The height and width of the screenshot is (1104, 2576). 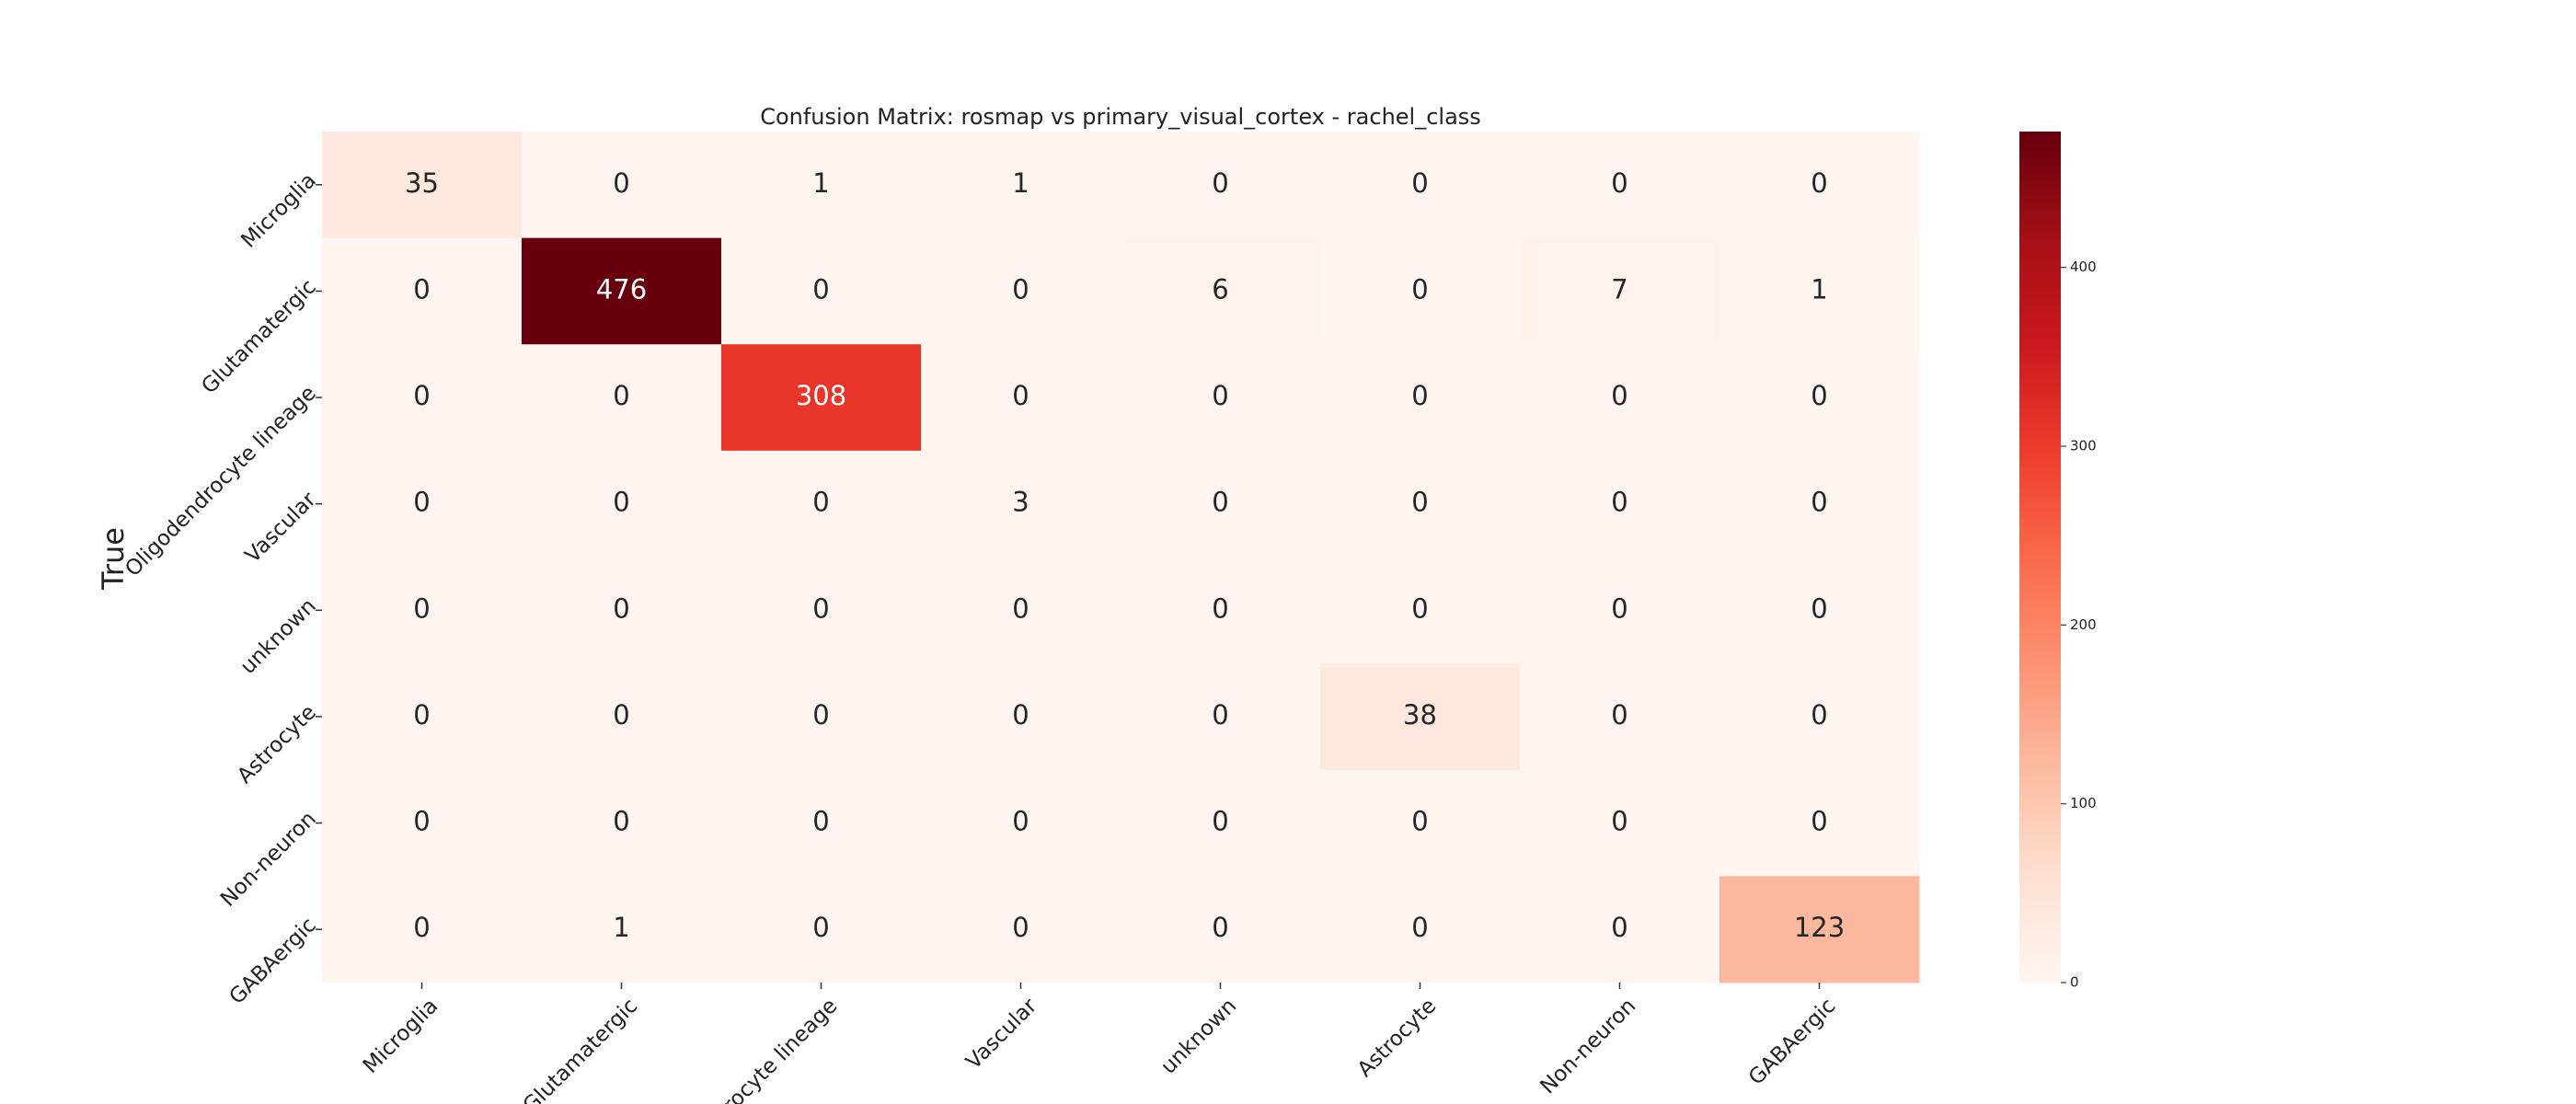 What do you see at coordinates (2040, 557) in the screenshot?
I see `colorbar` at bounding box center [2040, 557].